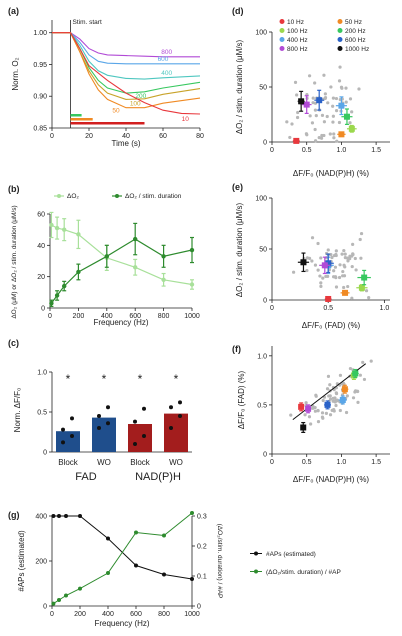 The image size is (402, 636). I want to click on panel-d-legend-label: 400 Hz, so click(297, 40).